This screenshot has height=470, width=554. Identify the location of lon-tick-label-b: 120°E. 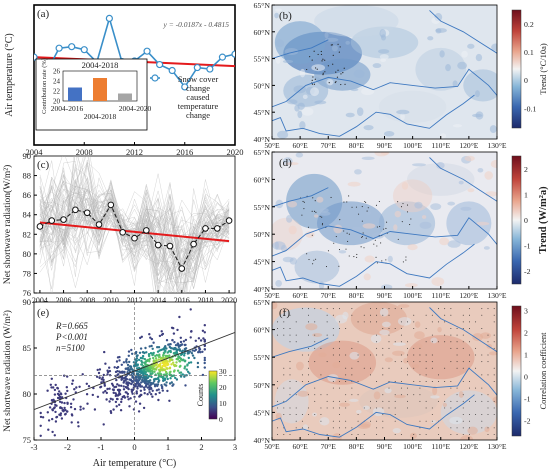
(468, 145).